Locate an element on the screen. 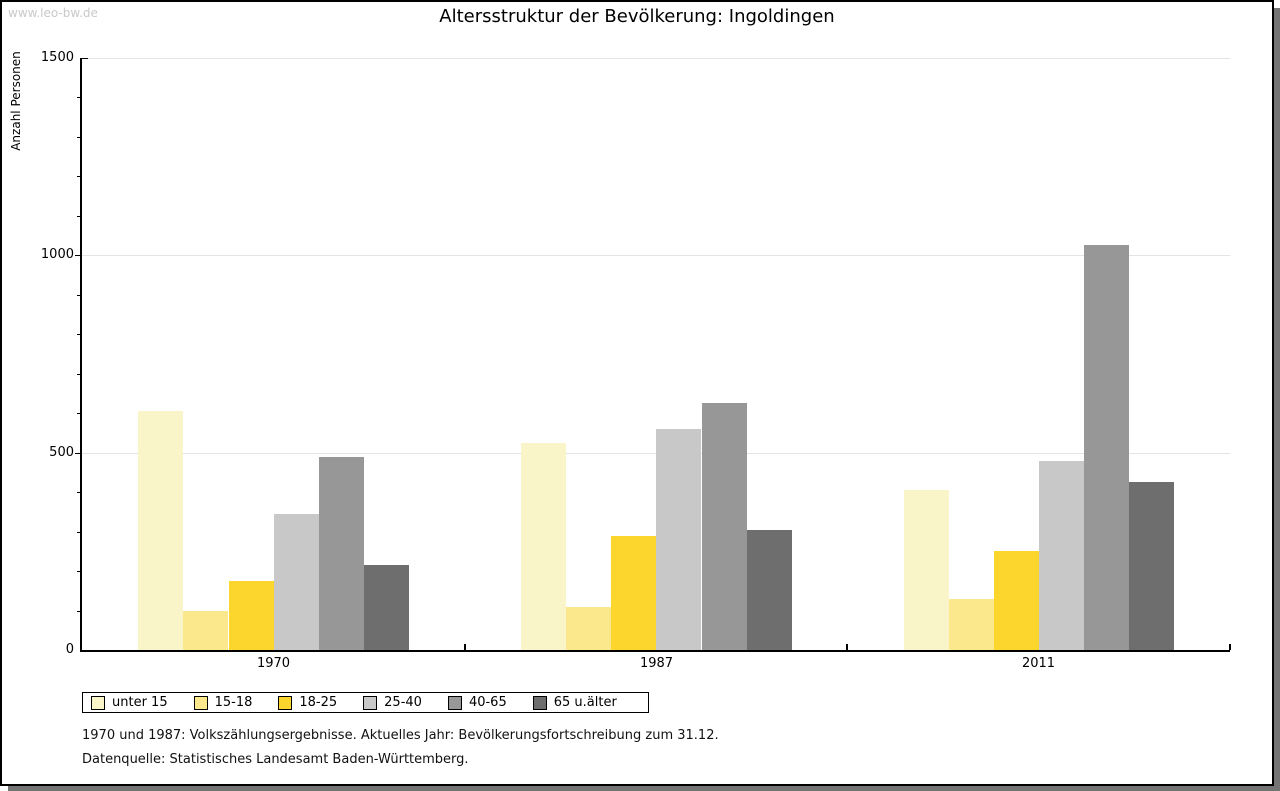 The width and height of the screenshot is (1280, 791). x-category-label: 1987 is located at coordinates (656, 663).